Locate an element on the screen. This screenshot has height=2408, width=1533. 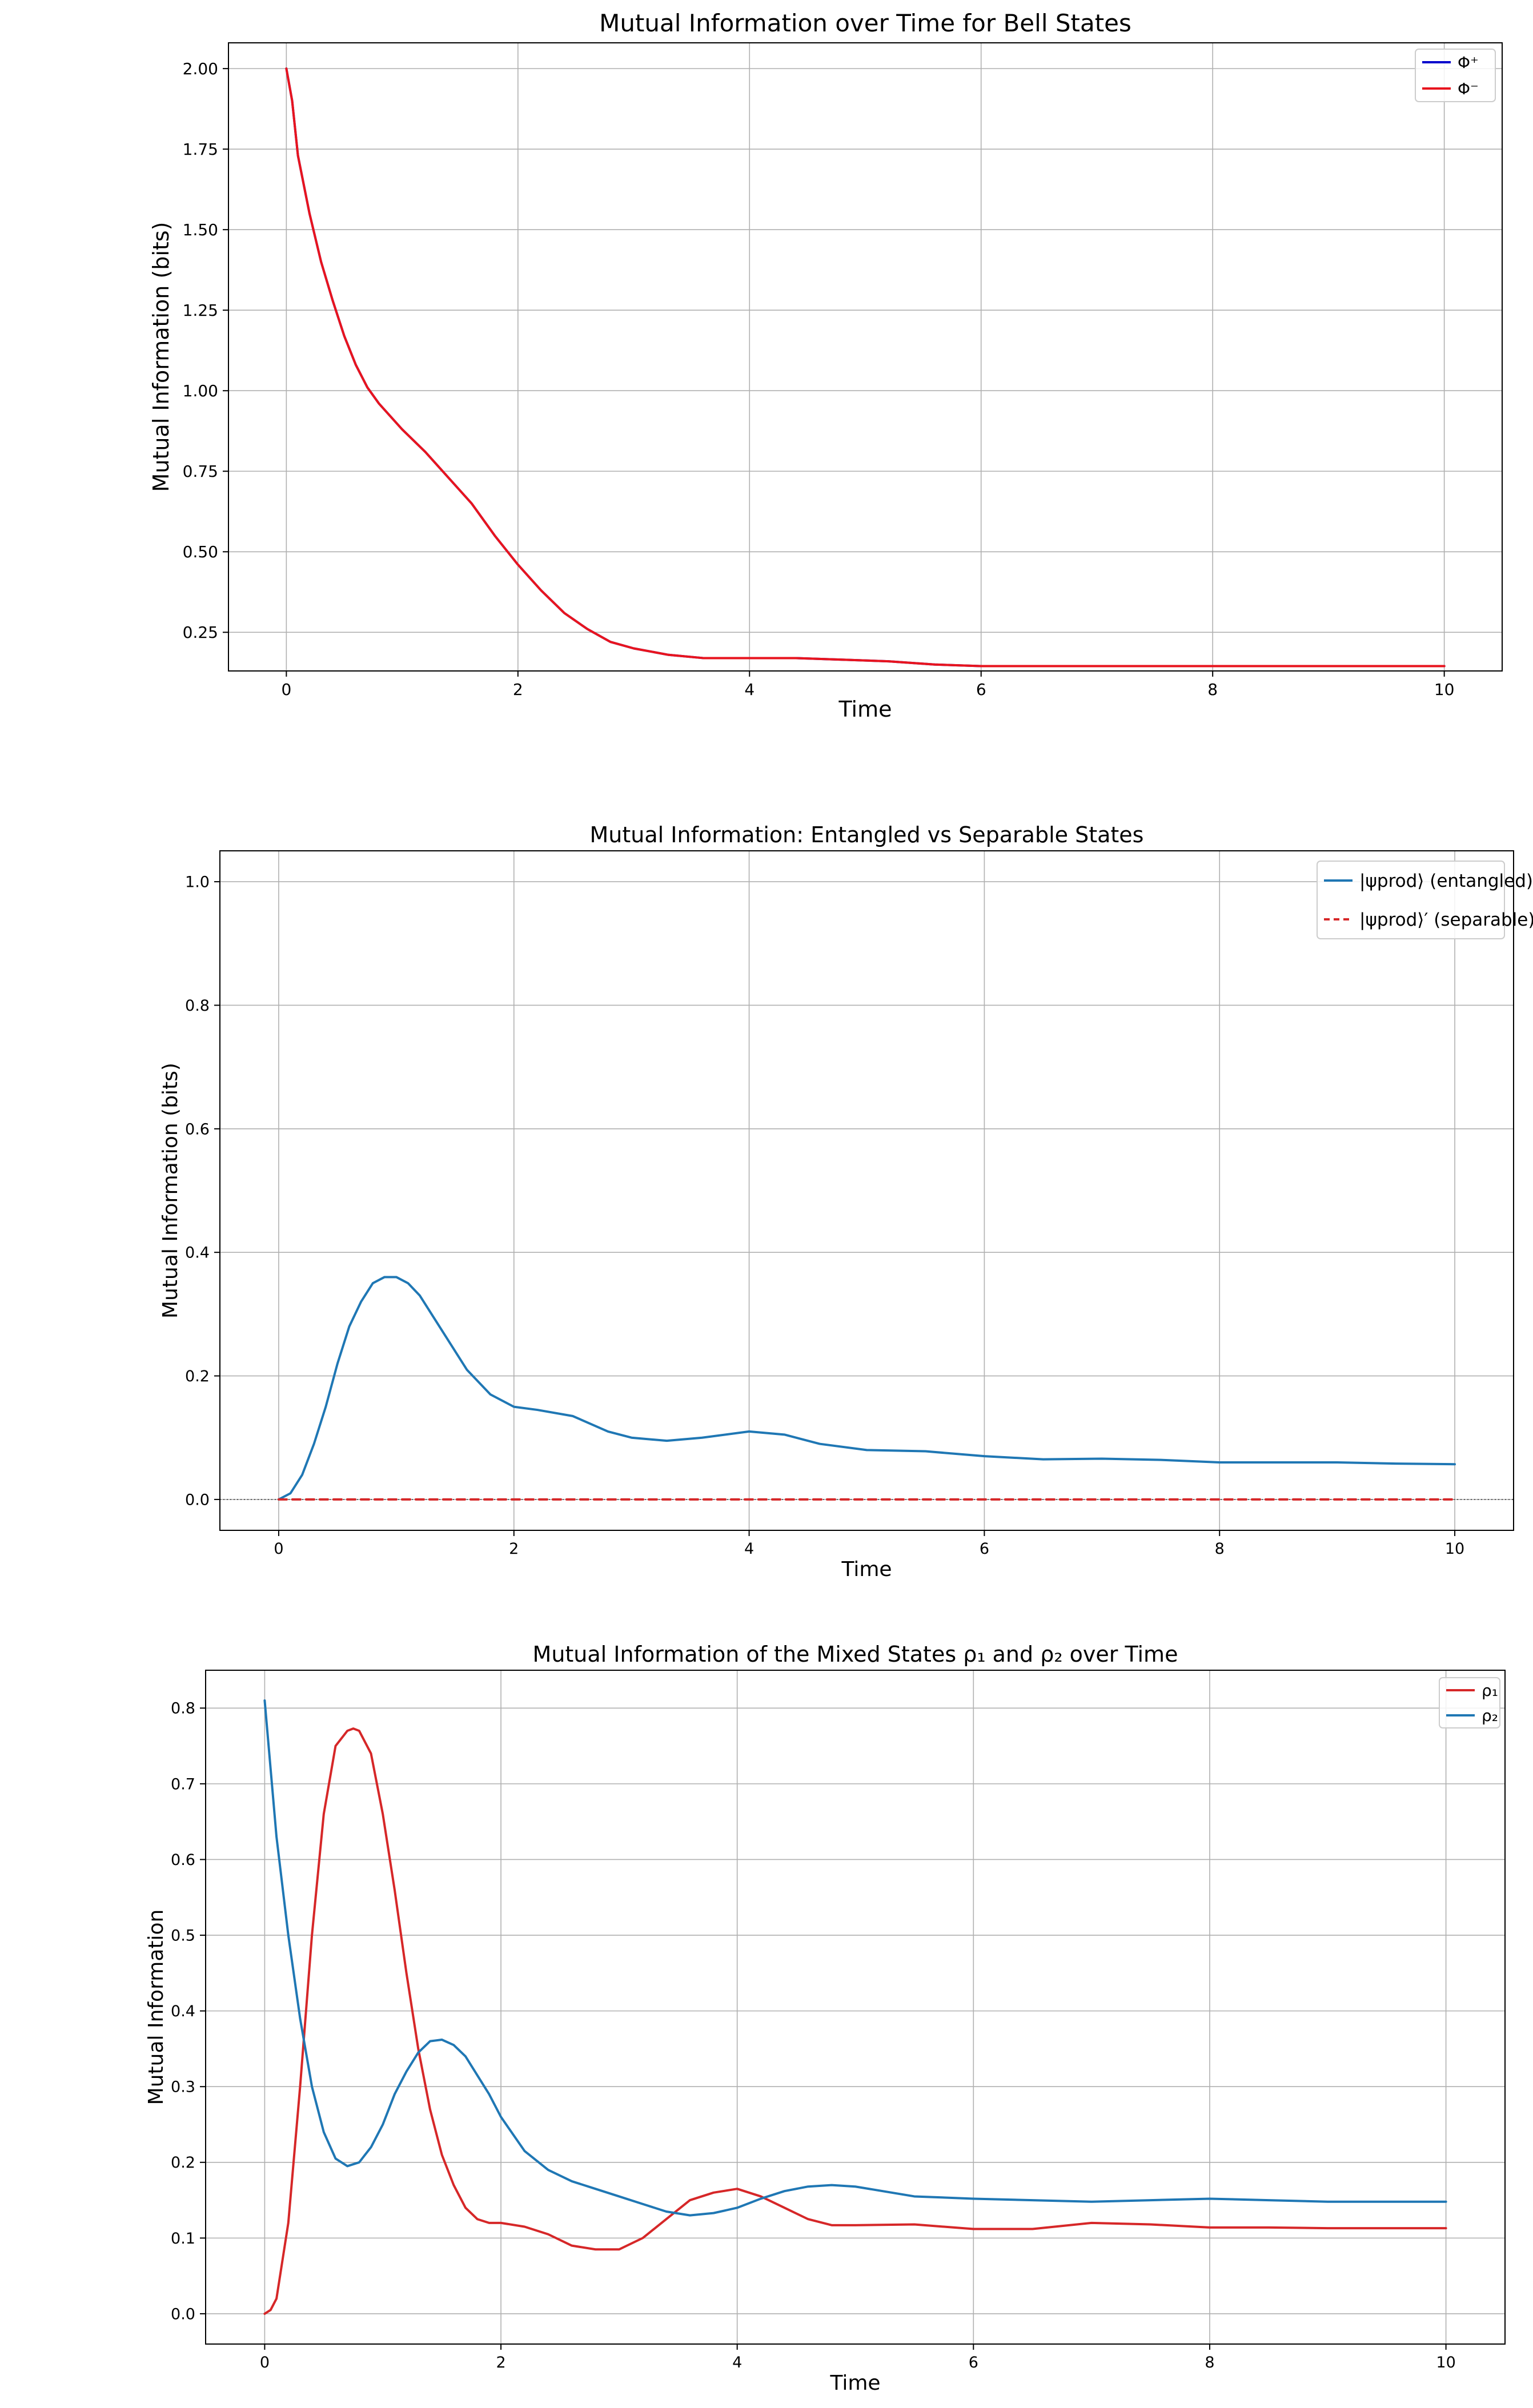
y-tick-label: 1.75 is located at coordinates (200, 149).